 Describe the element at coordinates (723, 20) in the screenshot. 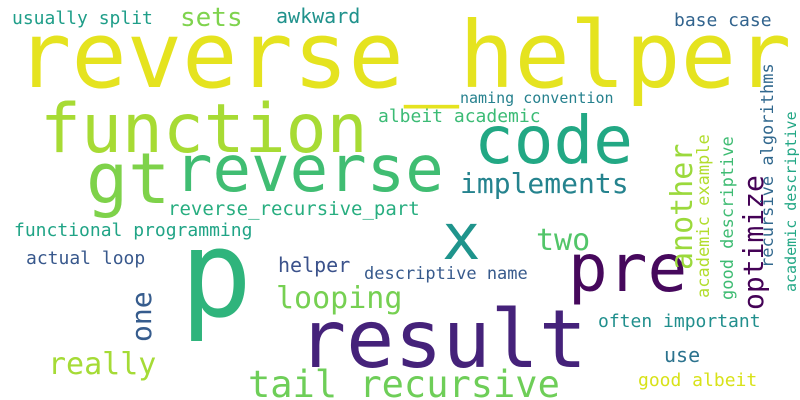

I see `word-base-case: base case` at that location.